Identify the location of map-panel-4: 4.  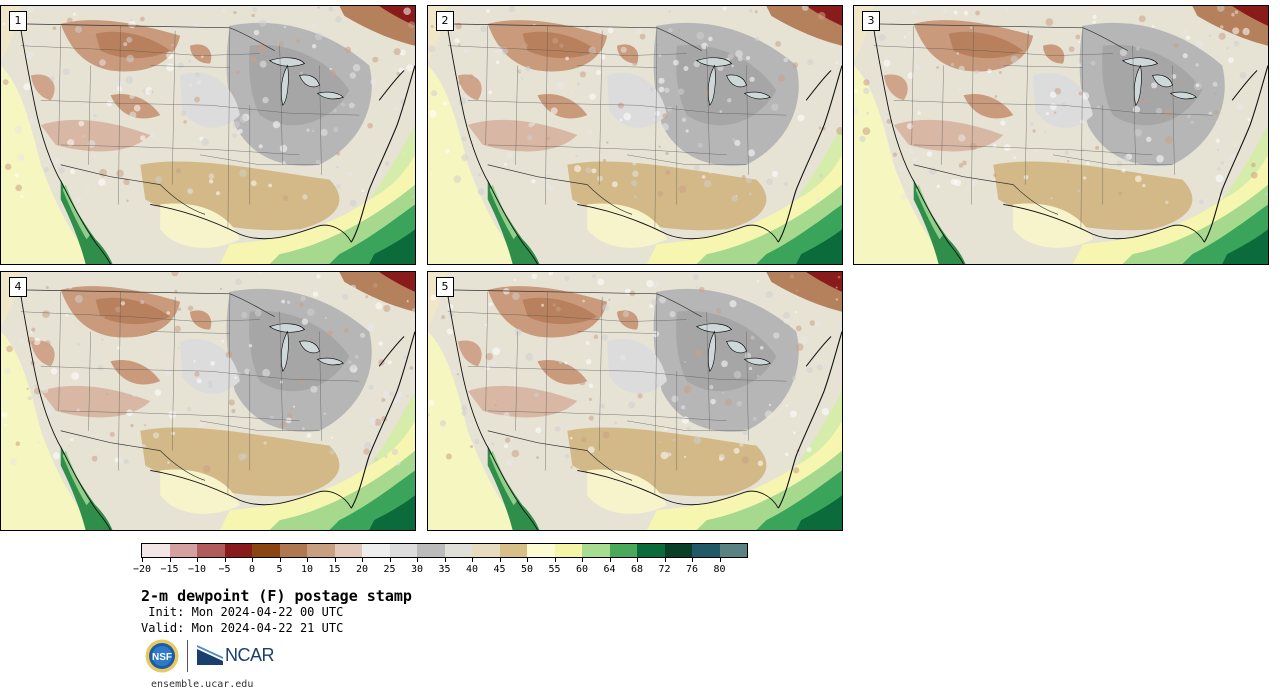
(208, 401).